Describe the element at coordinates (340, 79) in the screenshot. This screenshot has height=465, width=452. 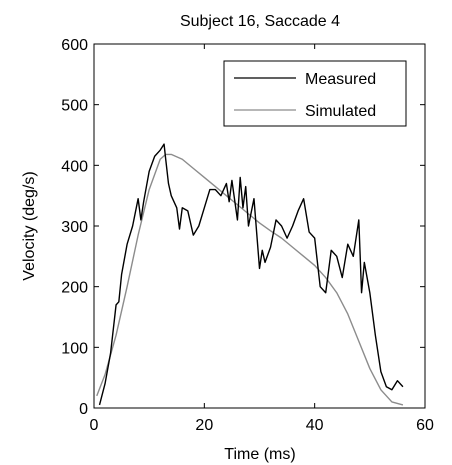
I see `legend-label-measured: Measured` at that location.